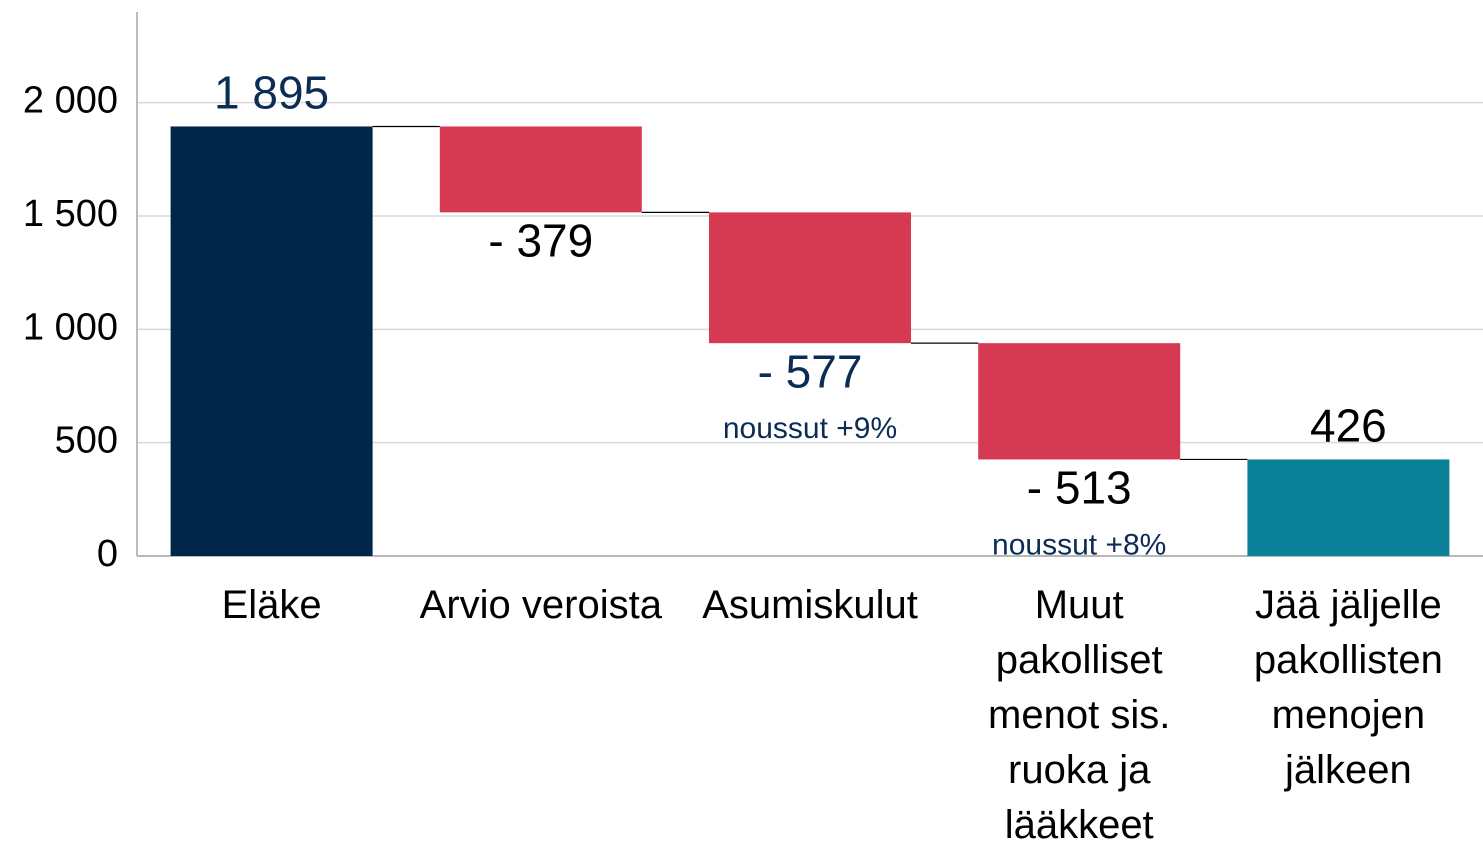 The width and height of the screenshot is (1483, 844). What do you see at coordinates (70, 214) in the screenshot?
I see `y-tick-label: 1 500` at bounding box center [70, 214].